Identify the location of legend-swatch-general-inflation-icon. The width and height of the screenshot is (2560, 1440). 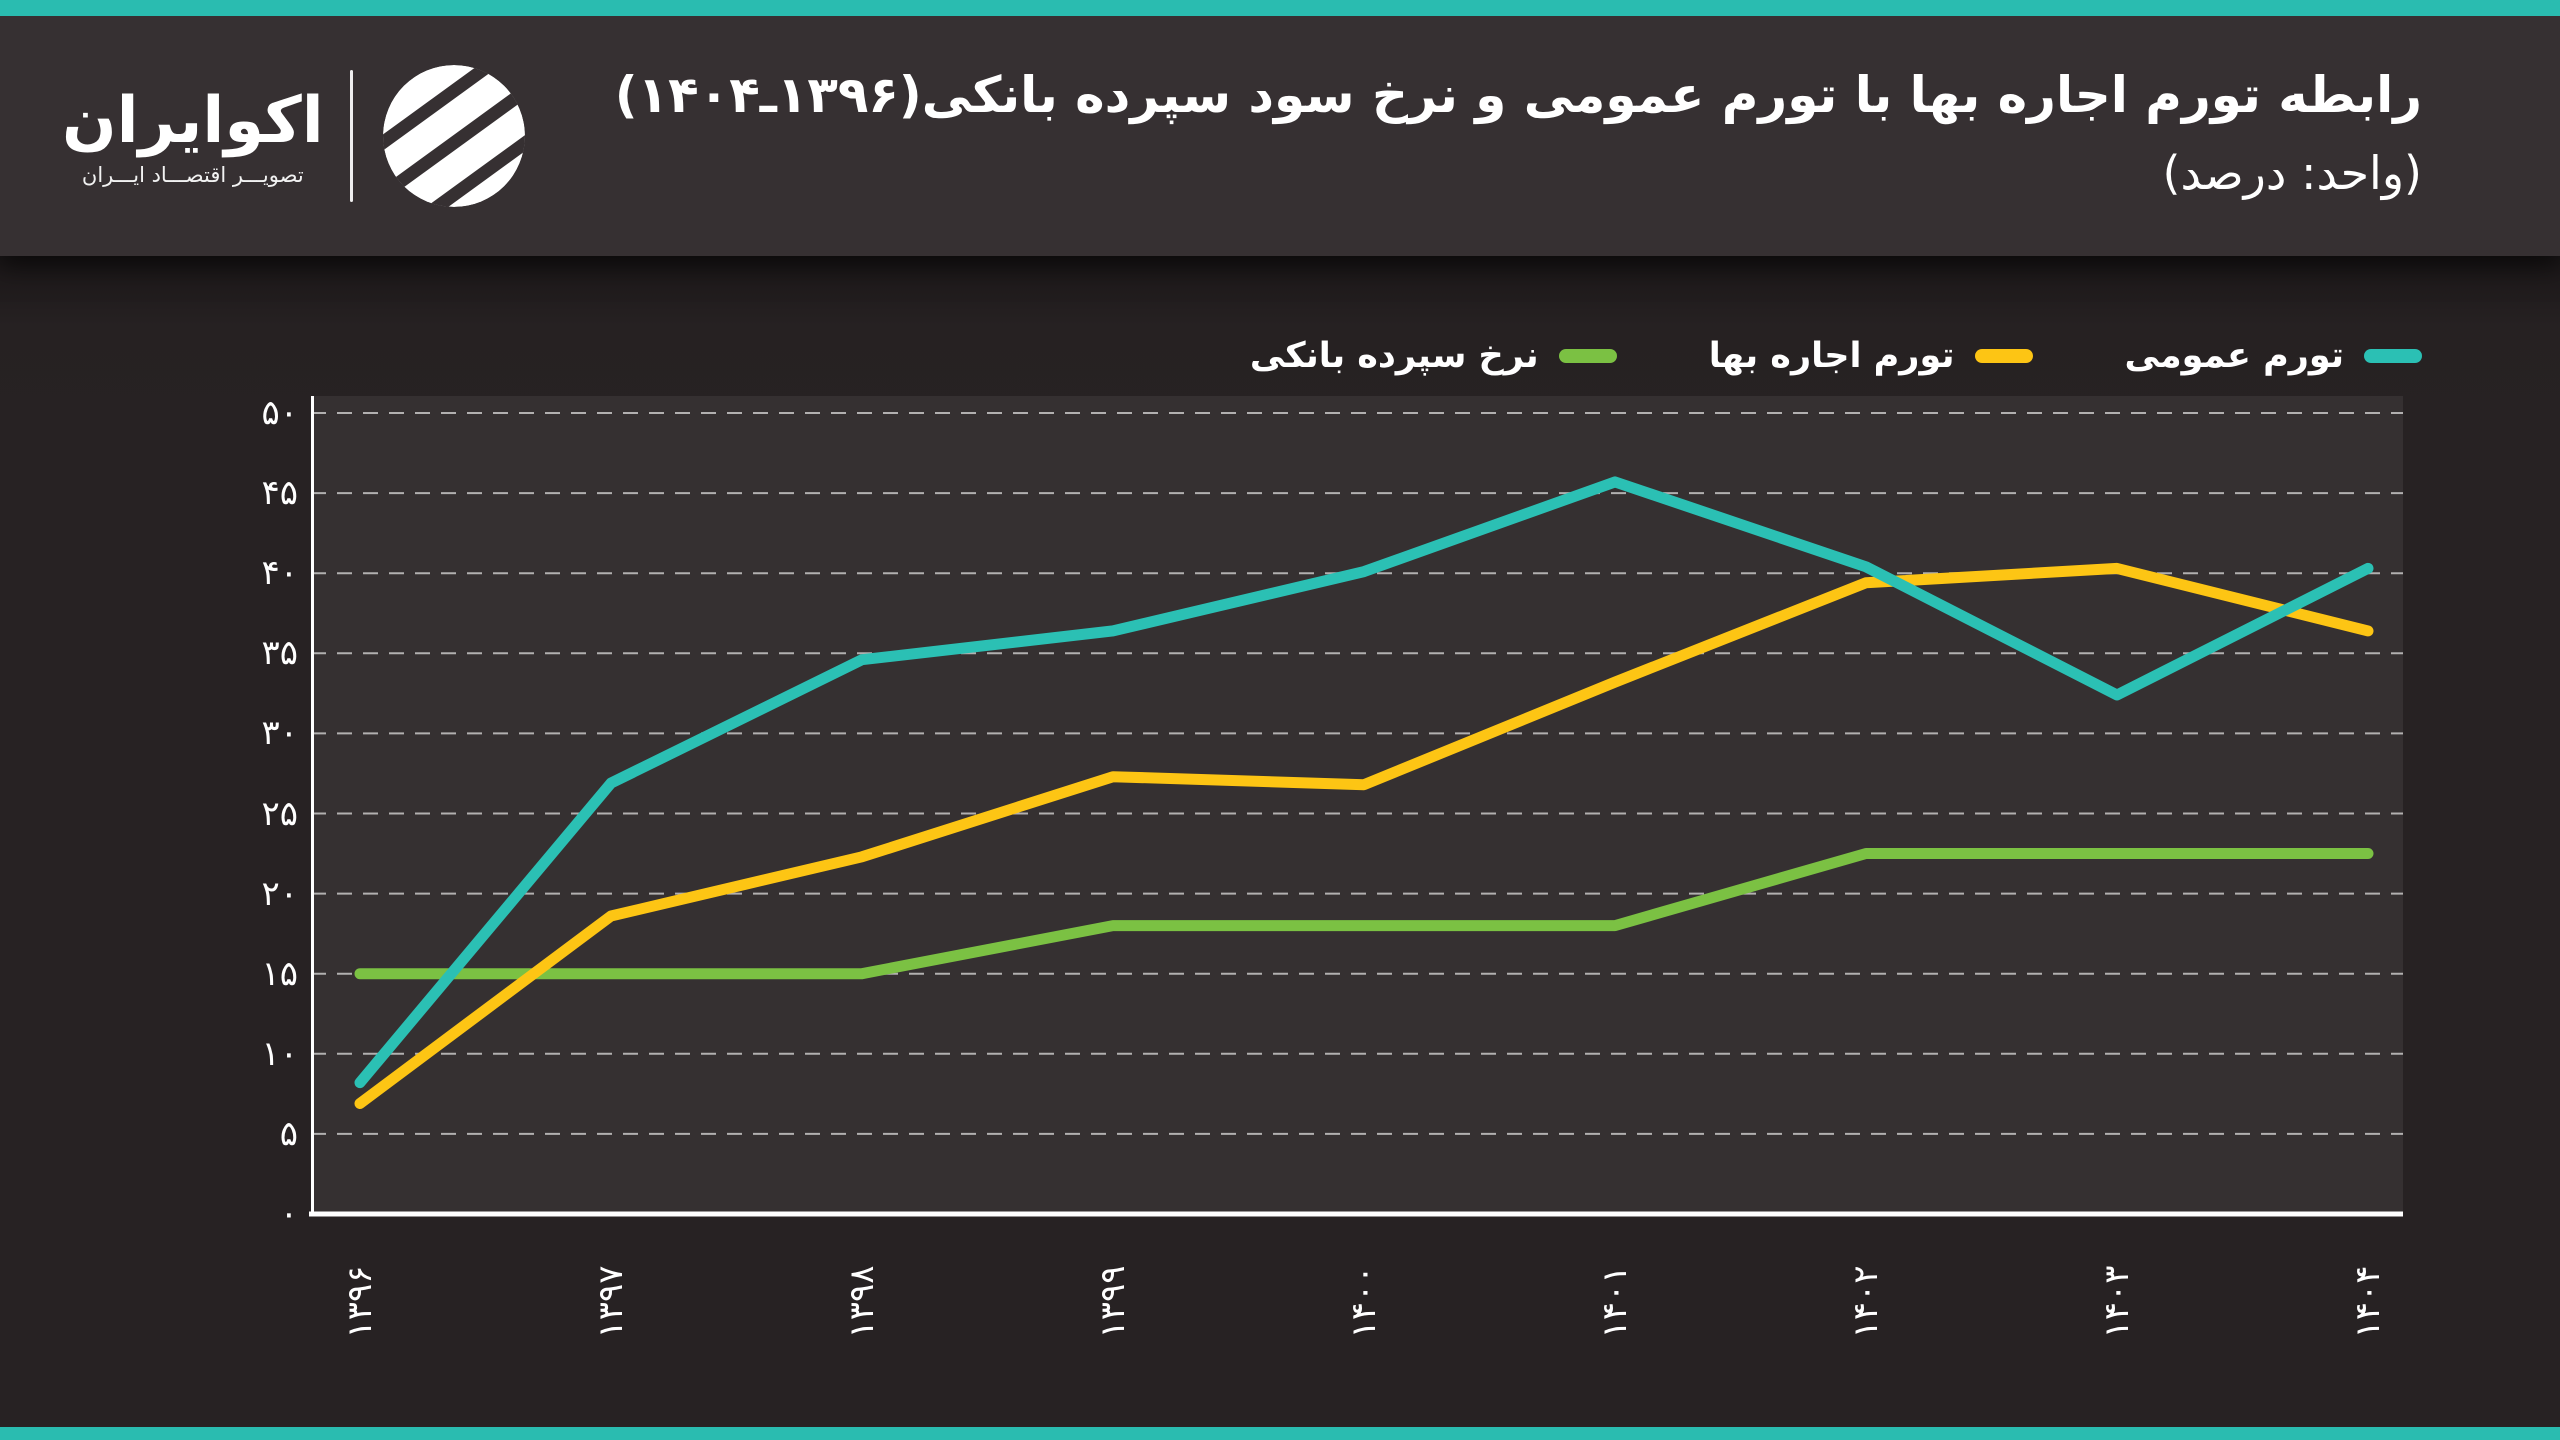
(2393, 356).